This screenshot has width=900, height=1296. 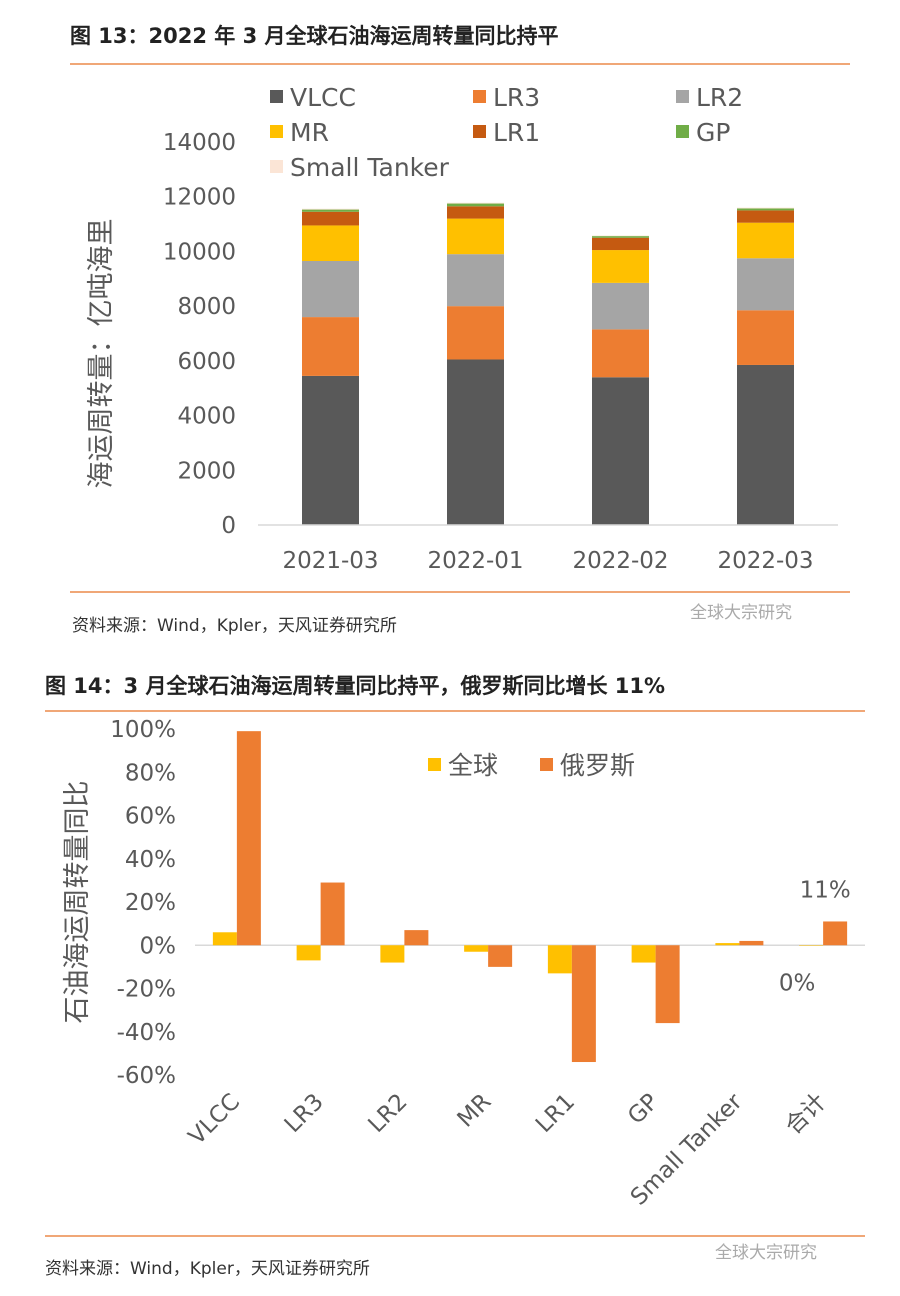 I want to click on legend-swatch-lr2, so click(x=682, y=96).